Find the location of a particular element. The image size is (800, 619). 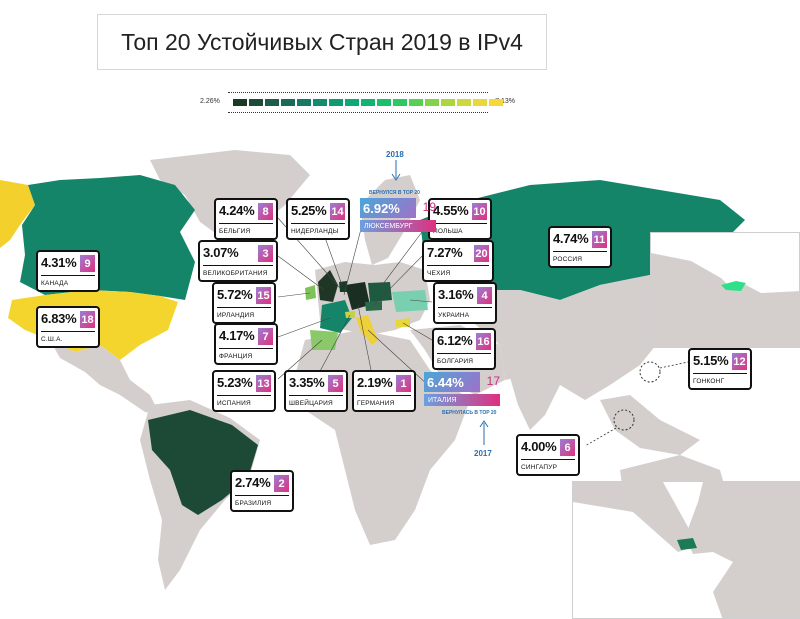

callout-luxembourg: 6.92% 19 ЛЮКСЕМБУРГ is located at coordinates (398, 218).